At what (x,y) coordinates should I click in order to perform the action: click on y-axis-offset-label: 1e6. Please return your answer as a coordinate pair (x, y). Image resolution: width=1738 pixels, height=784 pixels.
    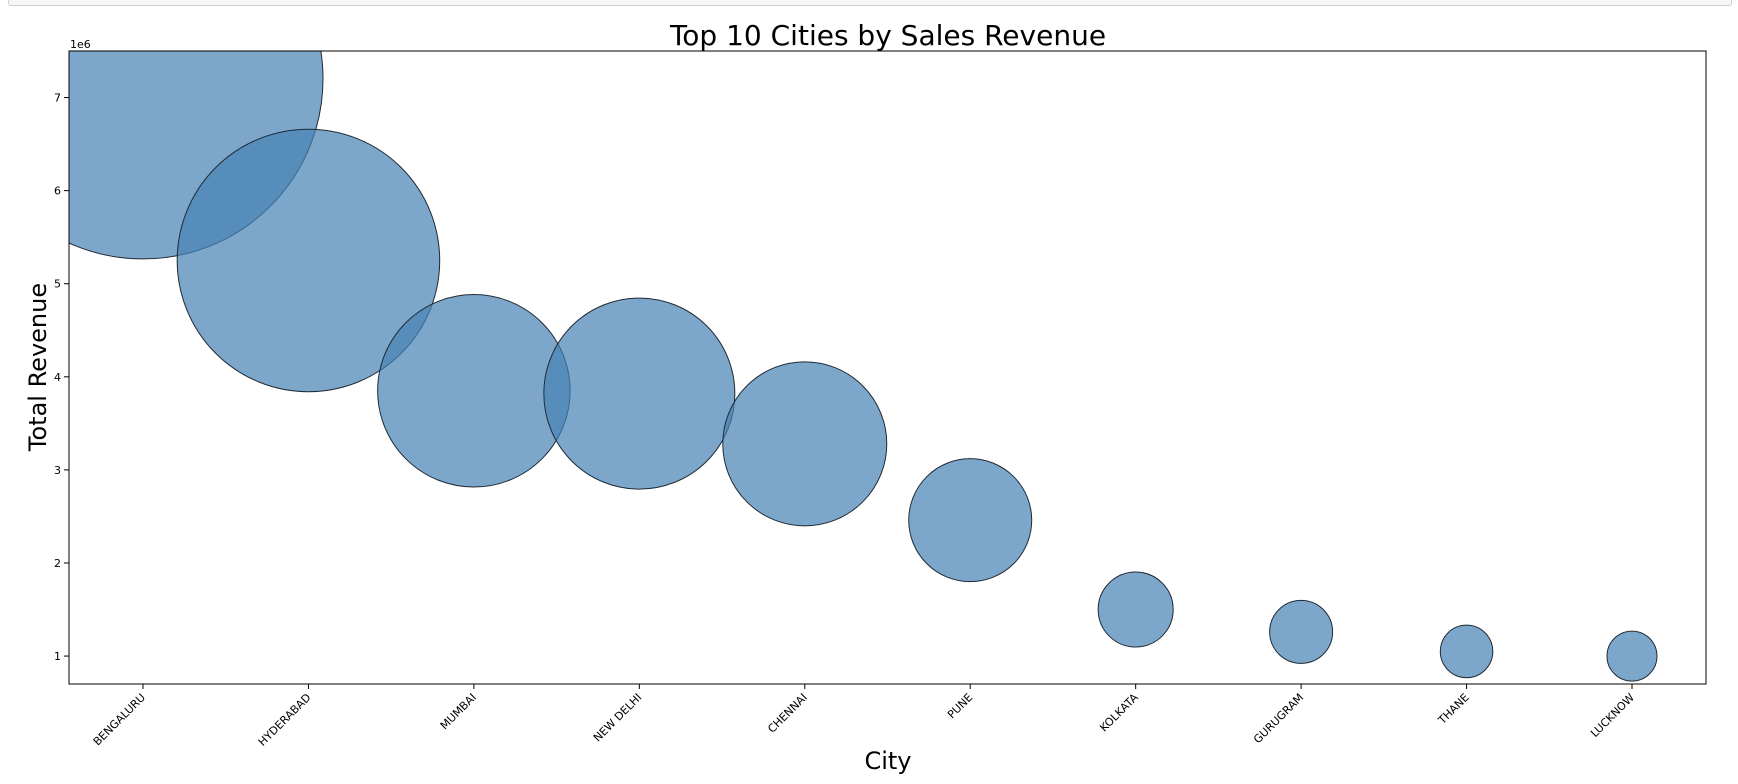
    Looking at the image, I should click on (80, 44).